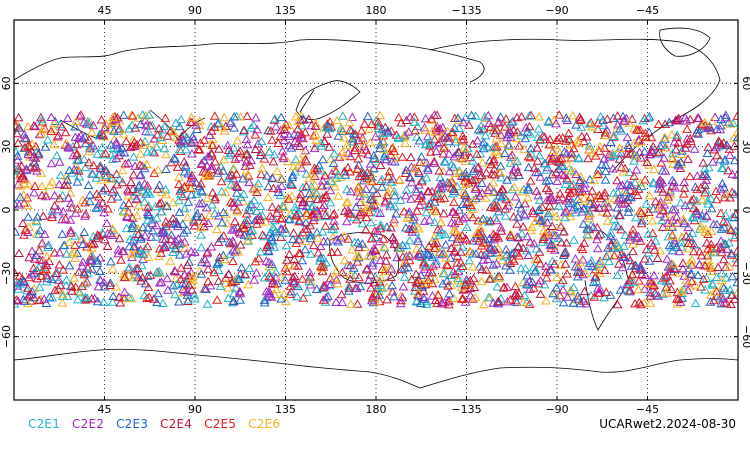 Image resolution: width=750 pixels, height=450 pixels. I want to click on coastline-asia-east, so click(328, 100).